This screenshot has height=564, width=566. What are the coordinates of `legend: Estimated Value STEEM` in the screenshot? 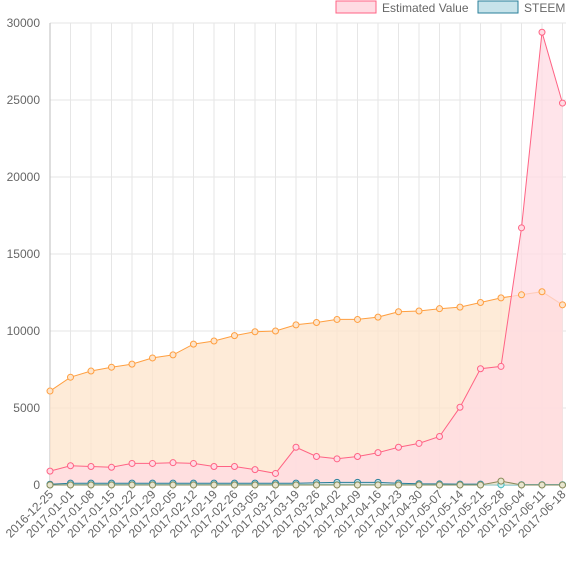 It's located at (450, 7).